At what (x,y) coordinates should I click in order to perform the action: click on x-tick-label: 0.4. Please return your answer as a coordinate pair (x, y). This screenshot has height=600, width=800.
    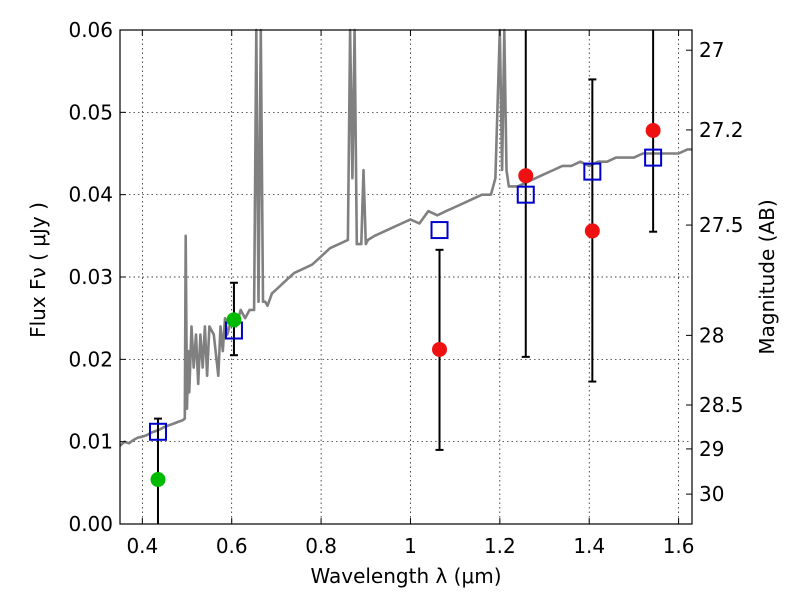
    Looking at the image, I should click on (142, 546).